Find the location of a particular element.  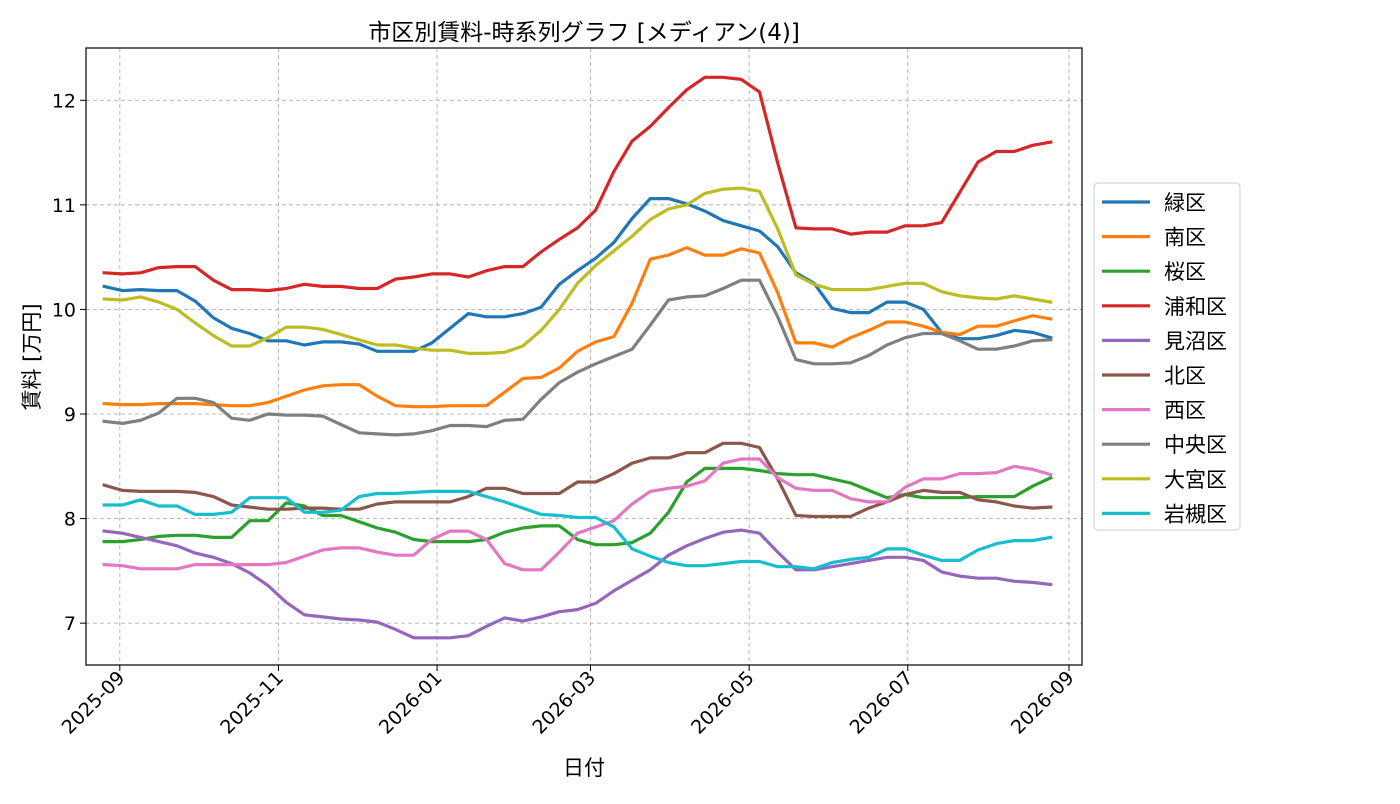

legend-label: 南区 is located at coordinates (1185, 238).